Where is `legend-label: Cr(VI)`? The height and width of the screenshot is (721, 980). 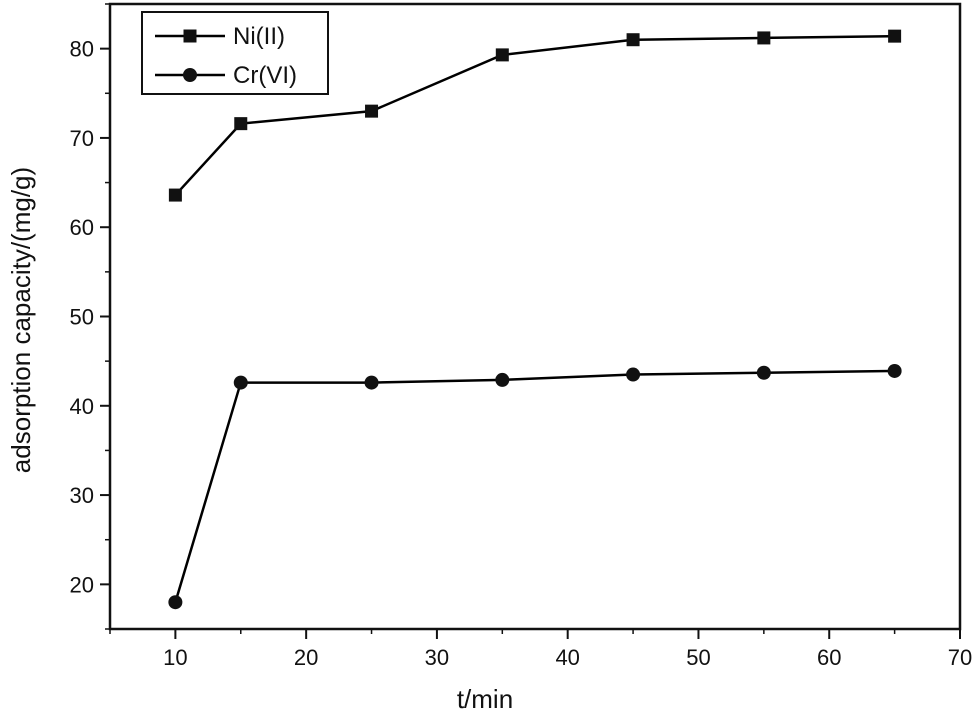
legend-label: Cr(VI) is located at coordinates (265, 75).